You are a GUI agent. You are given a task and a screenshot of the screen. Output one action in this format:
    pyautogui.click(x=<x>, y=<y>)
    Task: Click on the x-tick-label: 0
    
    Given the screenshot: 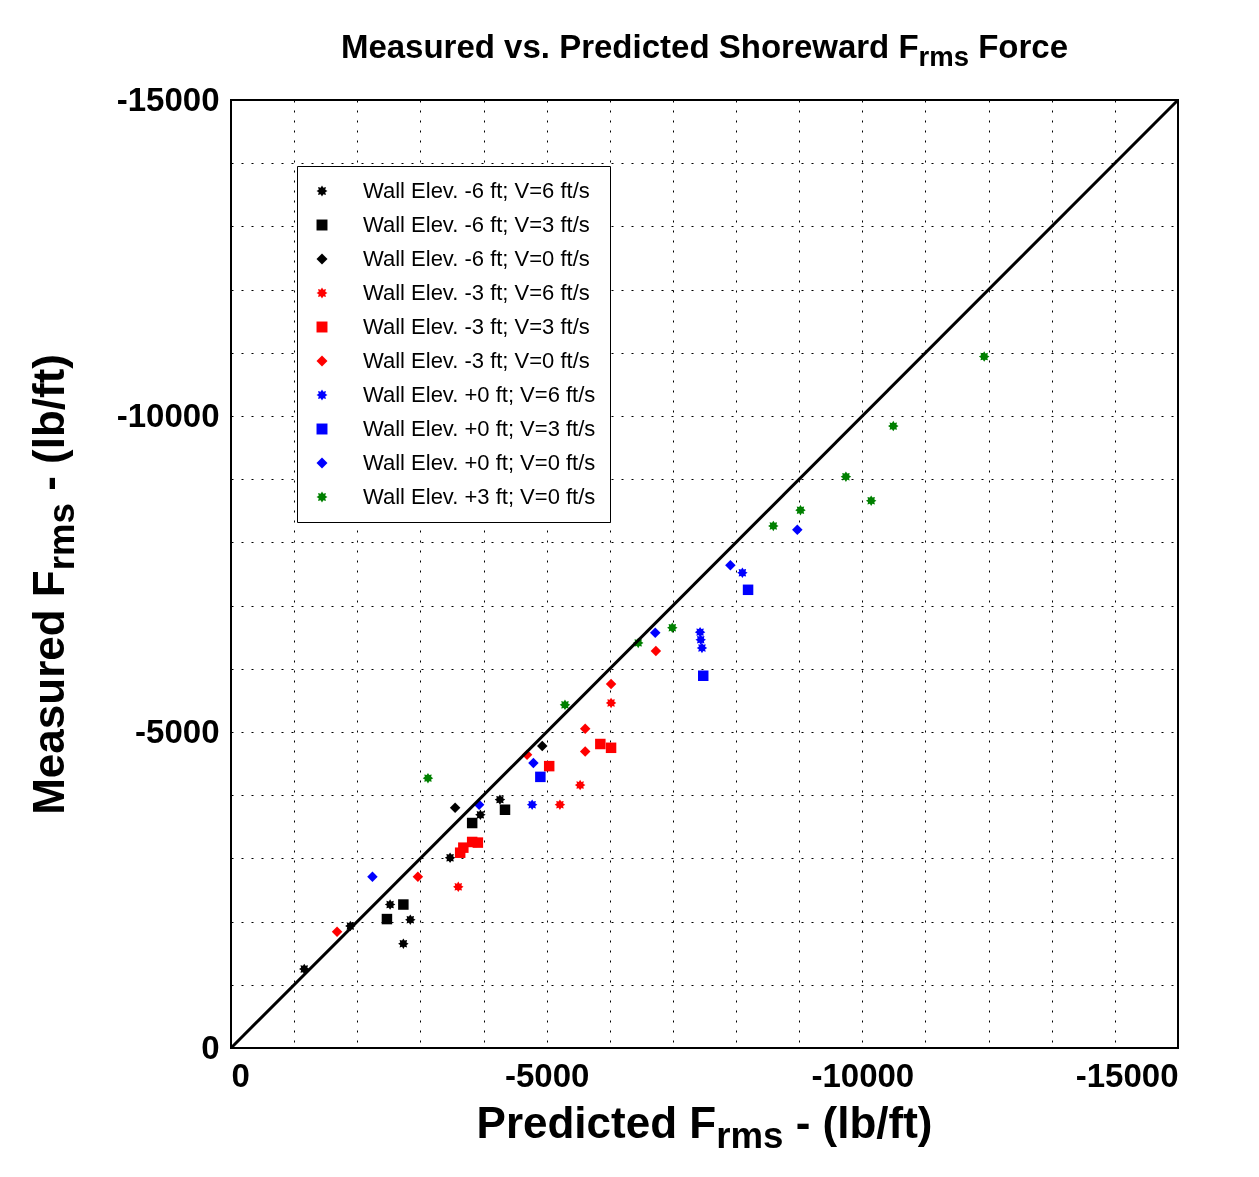 What is the action you would take?
    pyautogui.click(x=240, y=1075)
    